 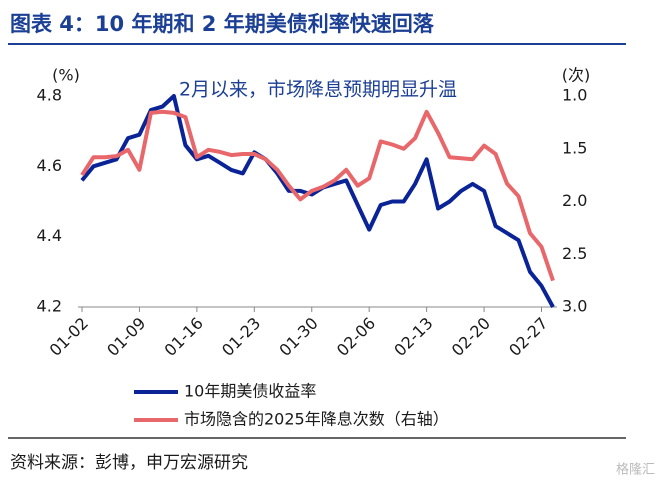 What do you see at coordinates (66, 75) in the screenshot?
I see `y-unit: (%)` at bounding box center [66, 75].